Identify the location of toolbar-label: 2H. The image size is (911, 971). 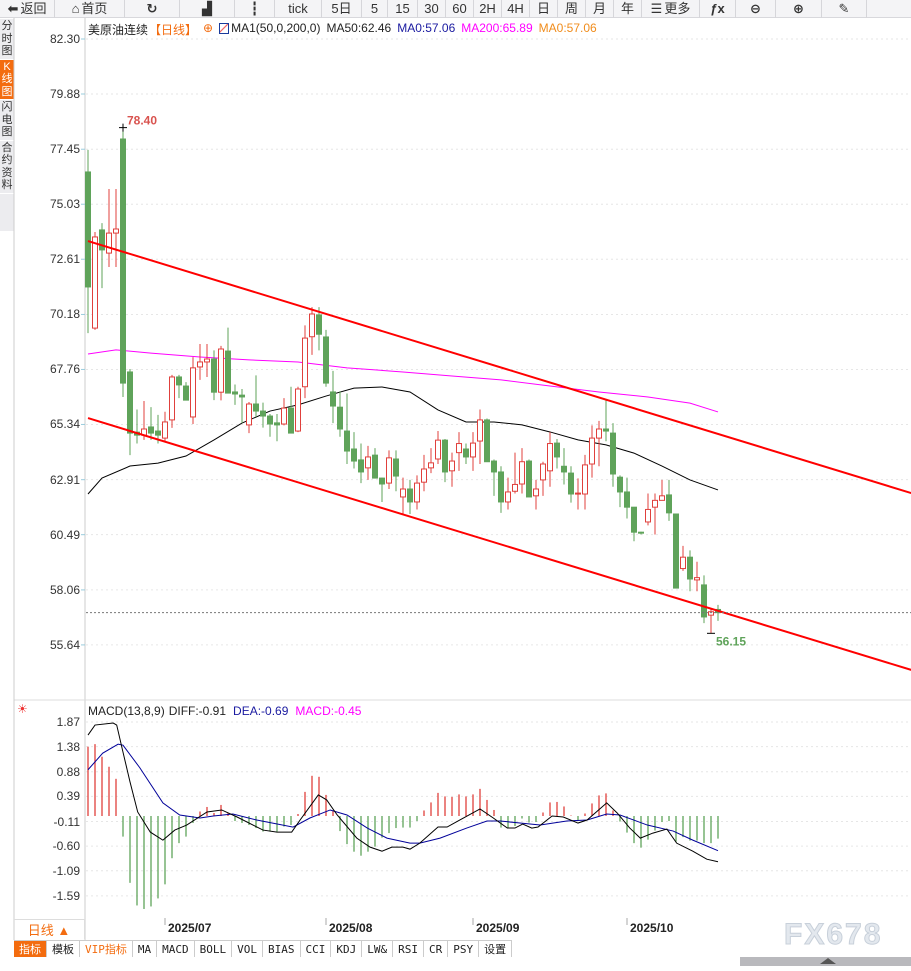
(487, 8).